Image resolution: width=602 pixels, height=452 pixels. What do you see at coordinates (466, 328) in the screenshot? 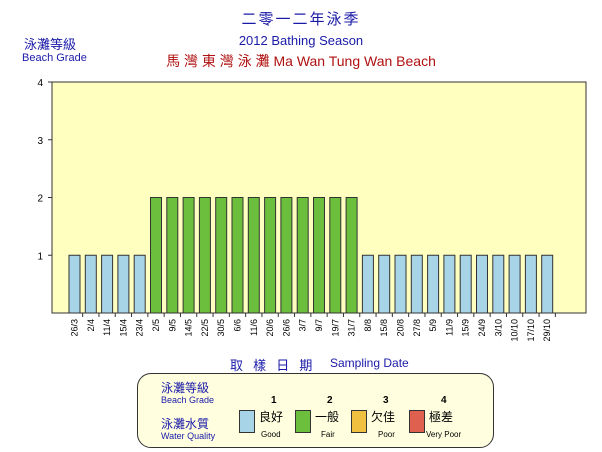
I see `x-tick-label: 15/9` at bounding box center [466, 328].